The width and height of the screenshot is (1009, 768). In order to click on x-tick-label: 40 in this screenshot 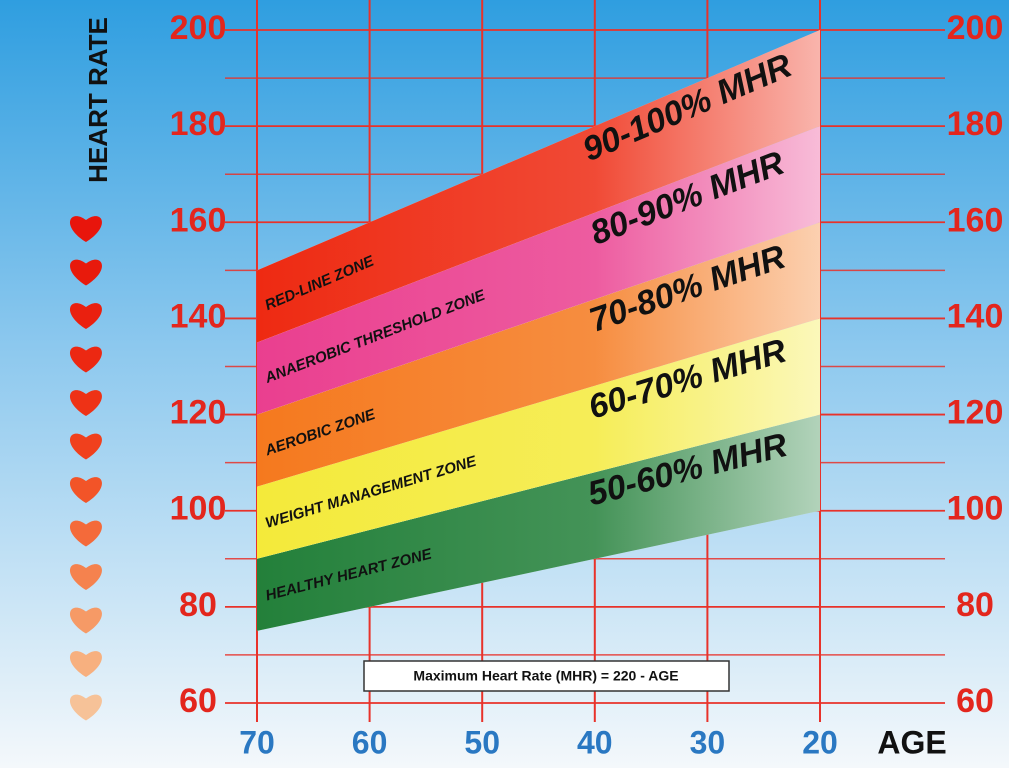, I will do `click(595, 742)`.